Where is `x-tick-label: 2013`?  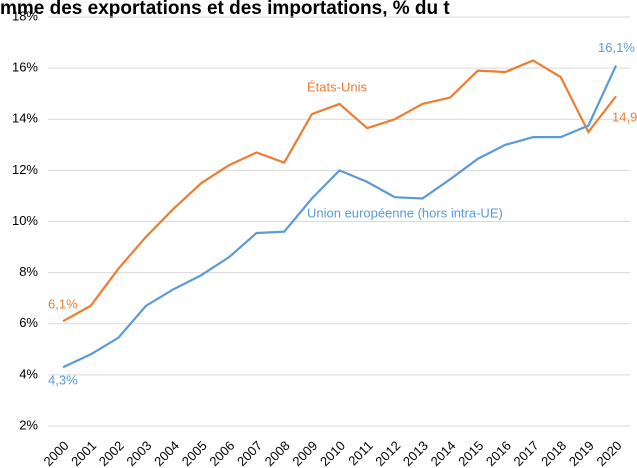
x-tick-label: 2013 is located at coordinates (415, 453).